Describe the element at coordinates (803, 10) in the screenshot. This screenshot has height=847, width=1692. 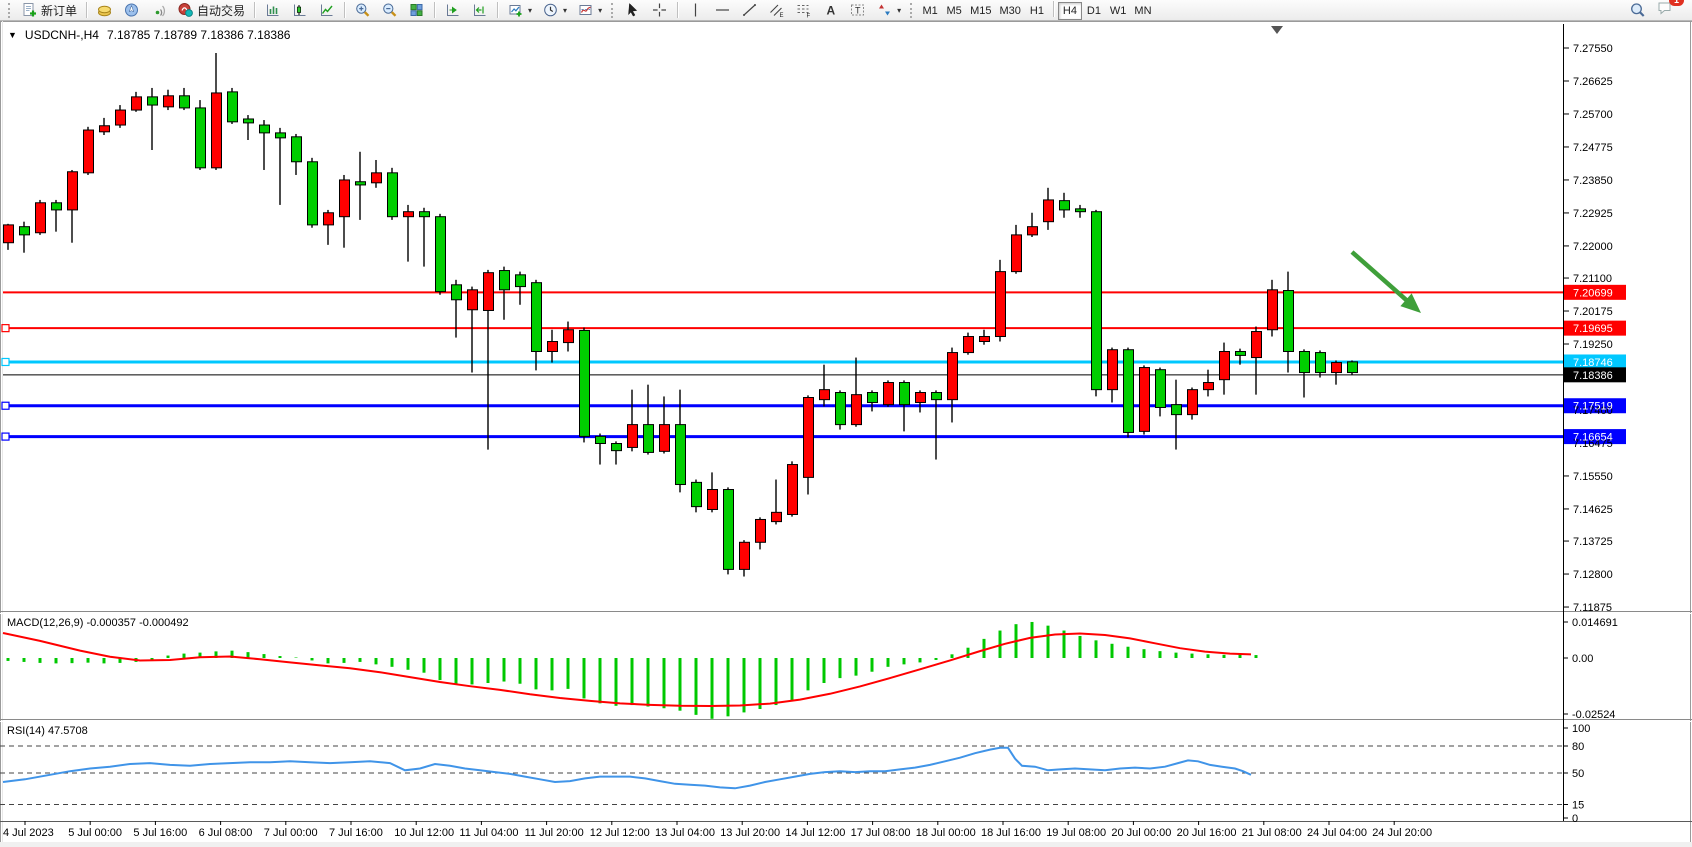
I see `fibonacci-tool-button: F` at that location.